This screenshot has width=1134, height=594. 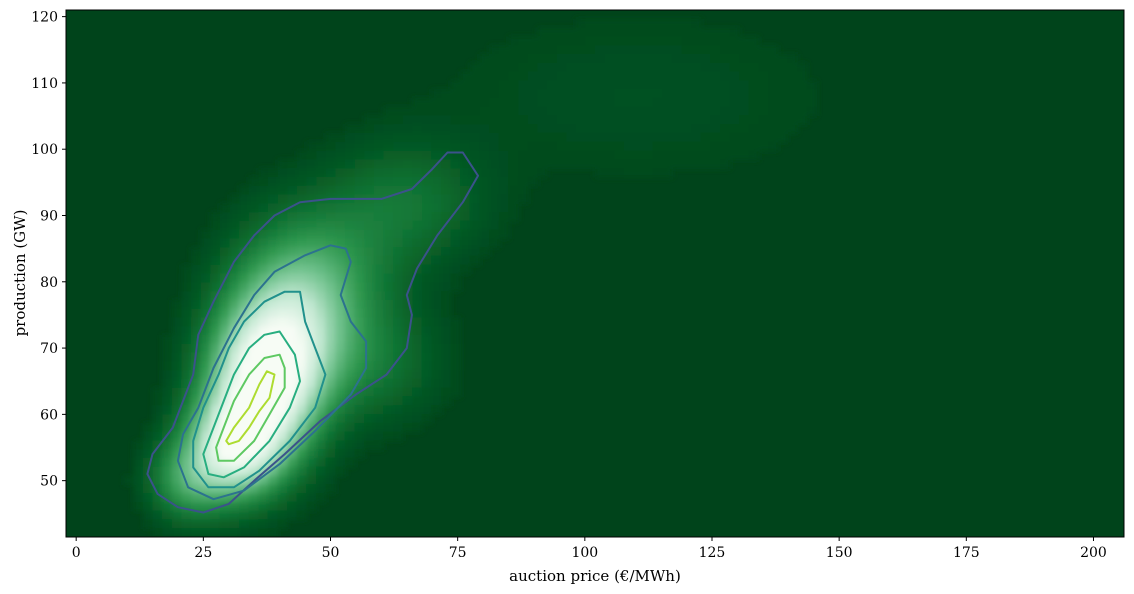 What do you see at coordinates (49, 482) in the screenshot?
I see `y-tick-label: 50` at bounding box center [49, 482].